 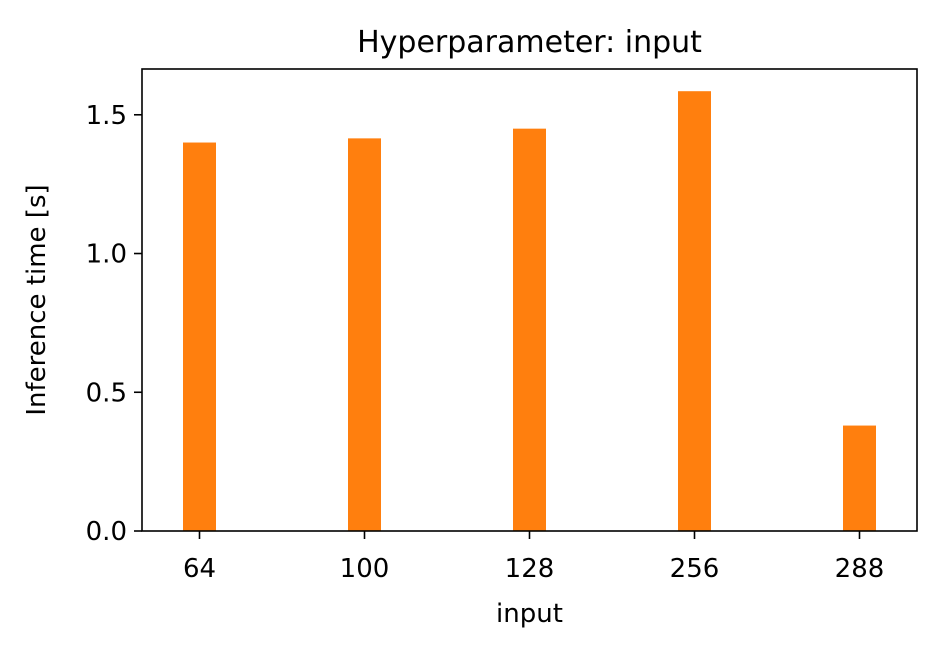 What do you see at coordinates (199, 569) in the screenshot?
I see `x-tick-label-64: 64` at bounding box center [199, 569].